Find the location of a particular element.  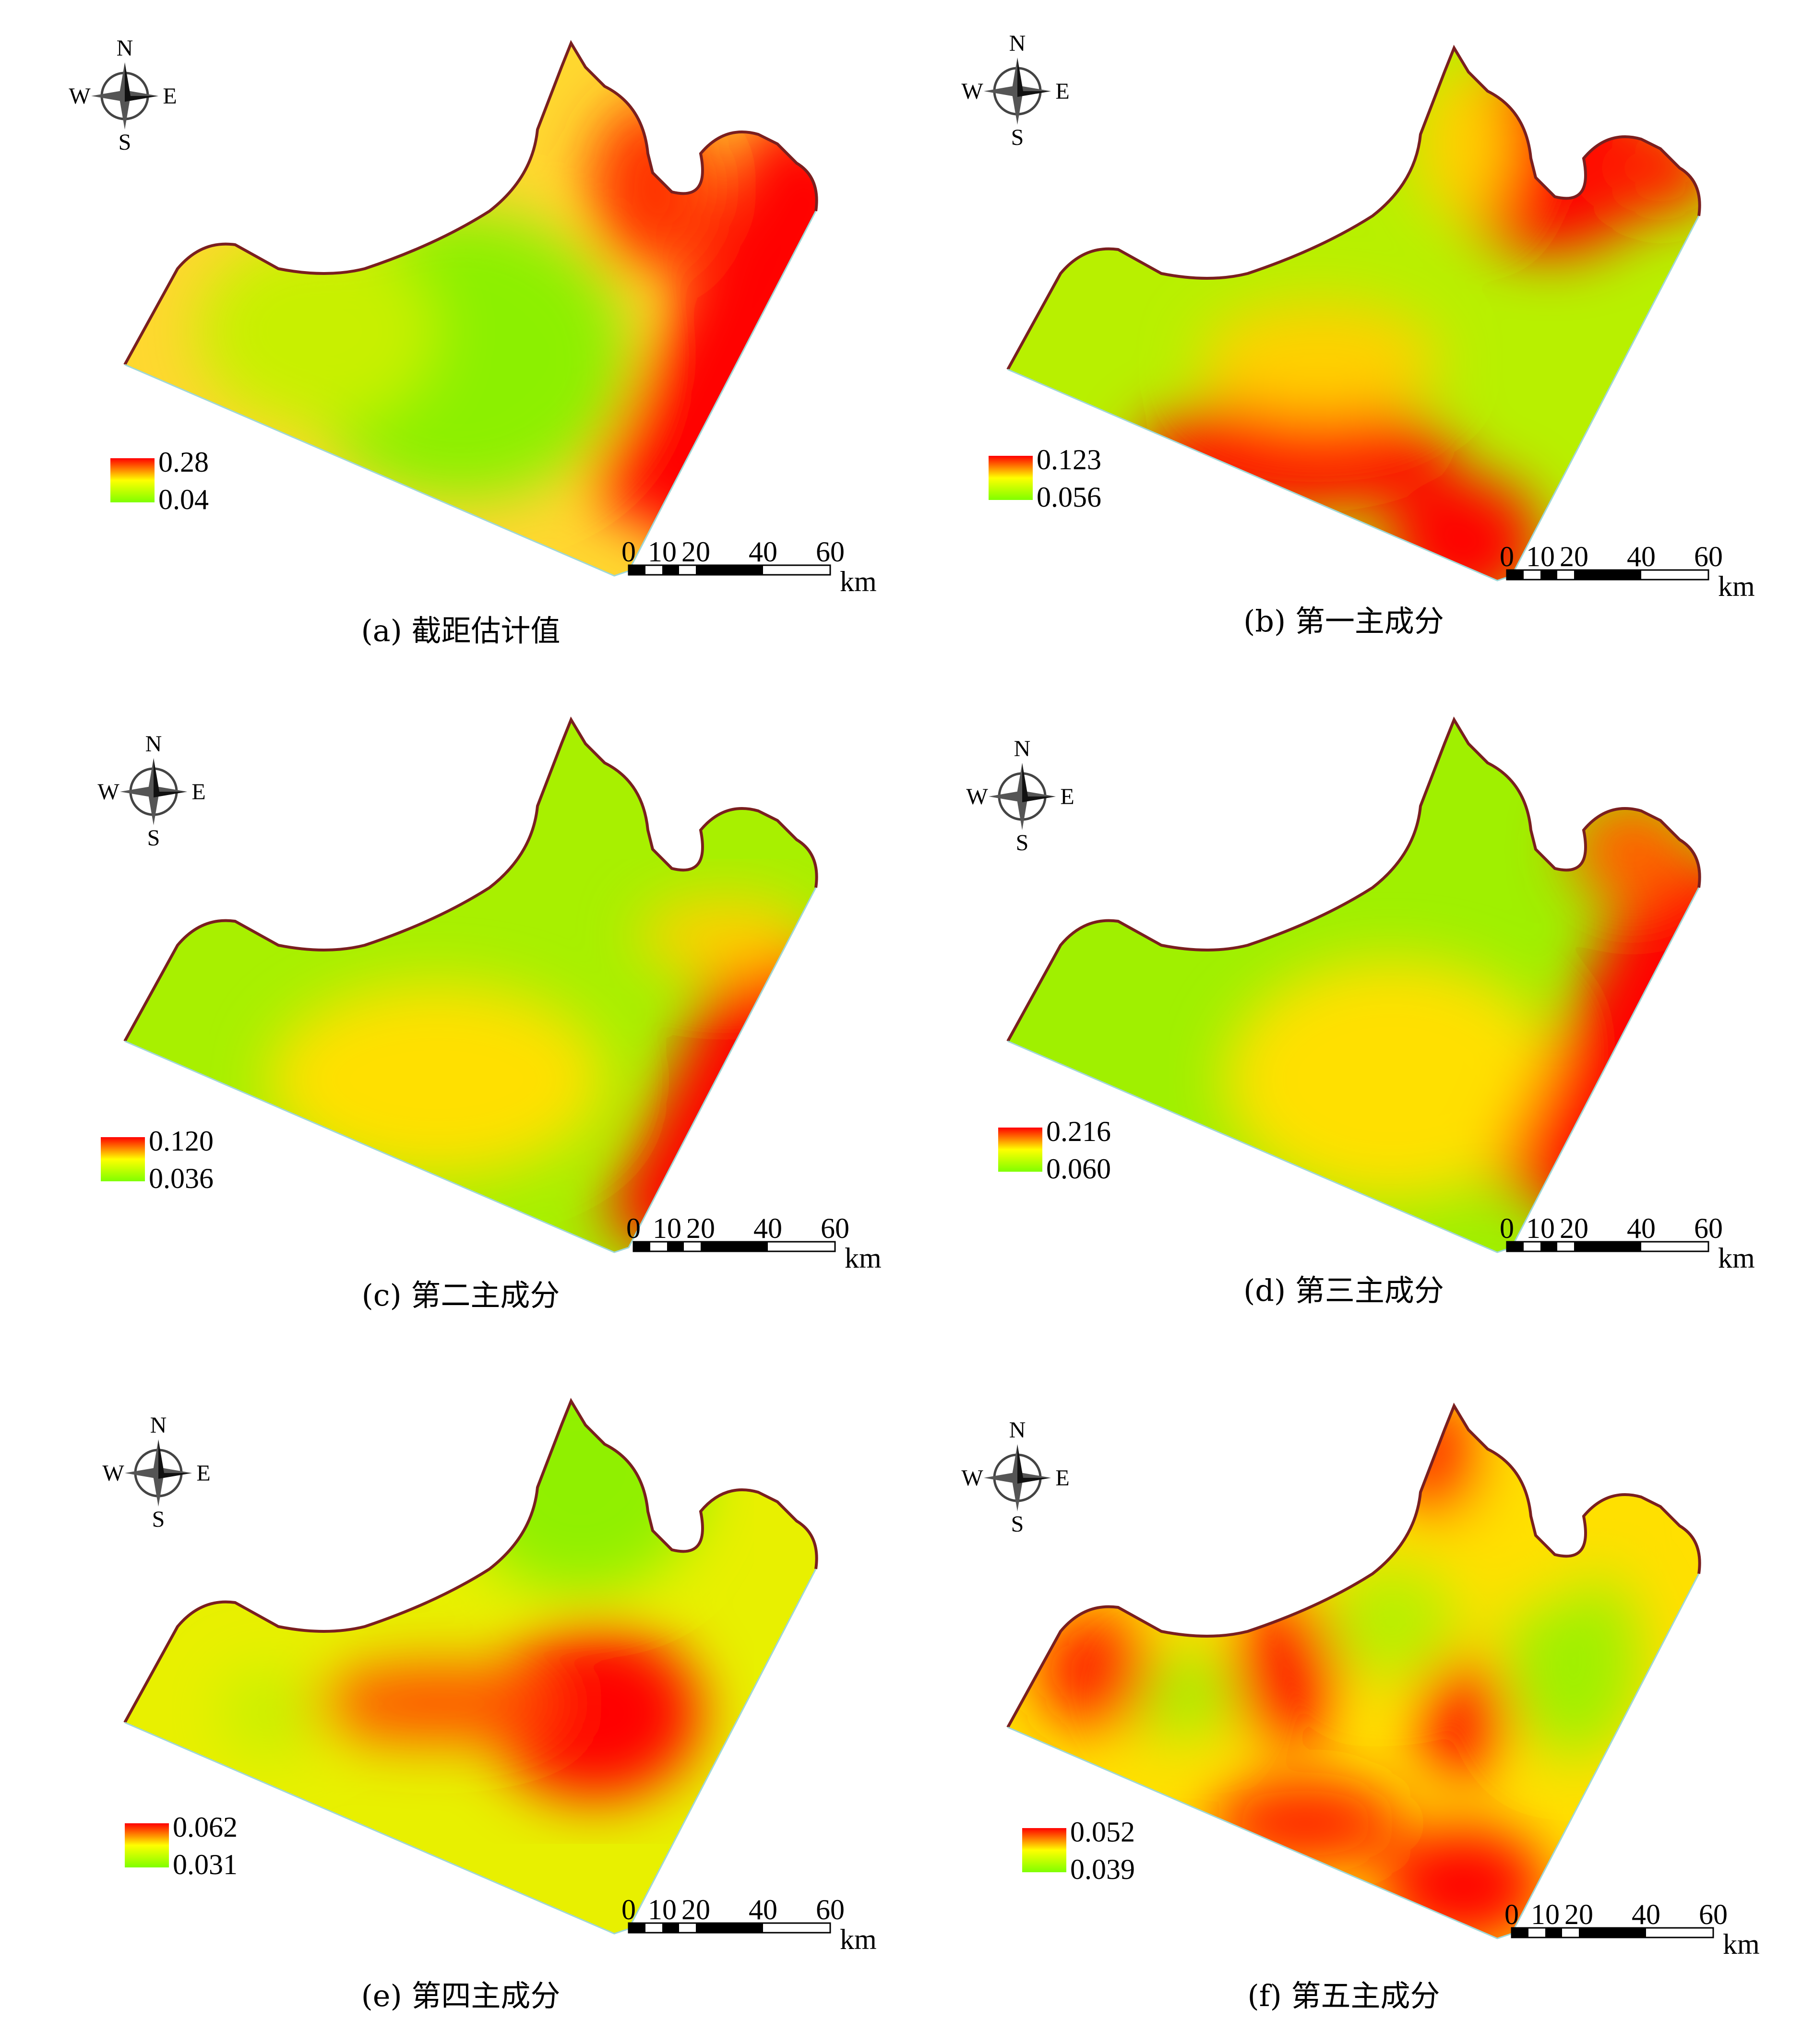

compass-n: N is located at coordinates (125, 49).